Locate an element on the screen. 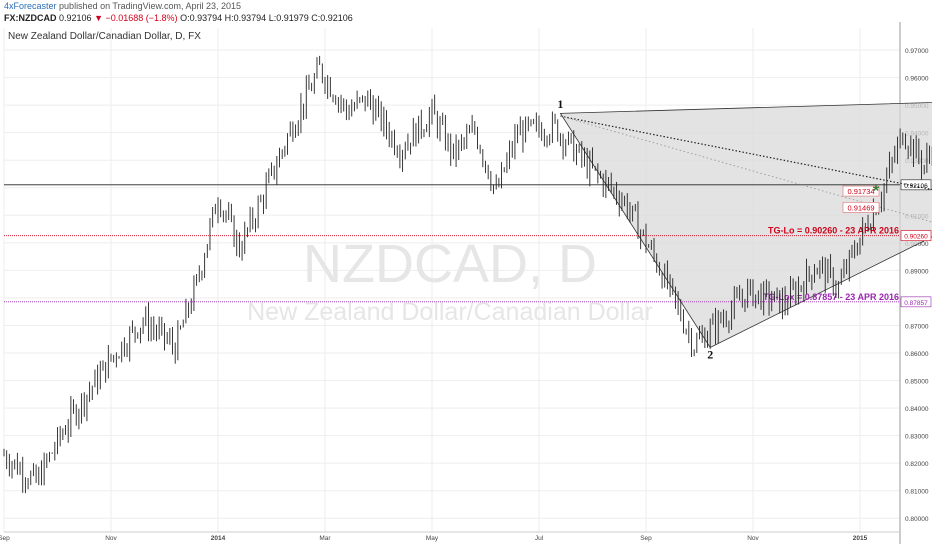 The image size is (932, 550). y-tick-label: 0.89000 is located at coordinates (917, 271).